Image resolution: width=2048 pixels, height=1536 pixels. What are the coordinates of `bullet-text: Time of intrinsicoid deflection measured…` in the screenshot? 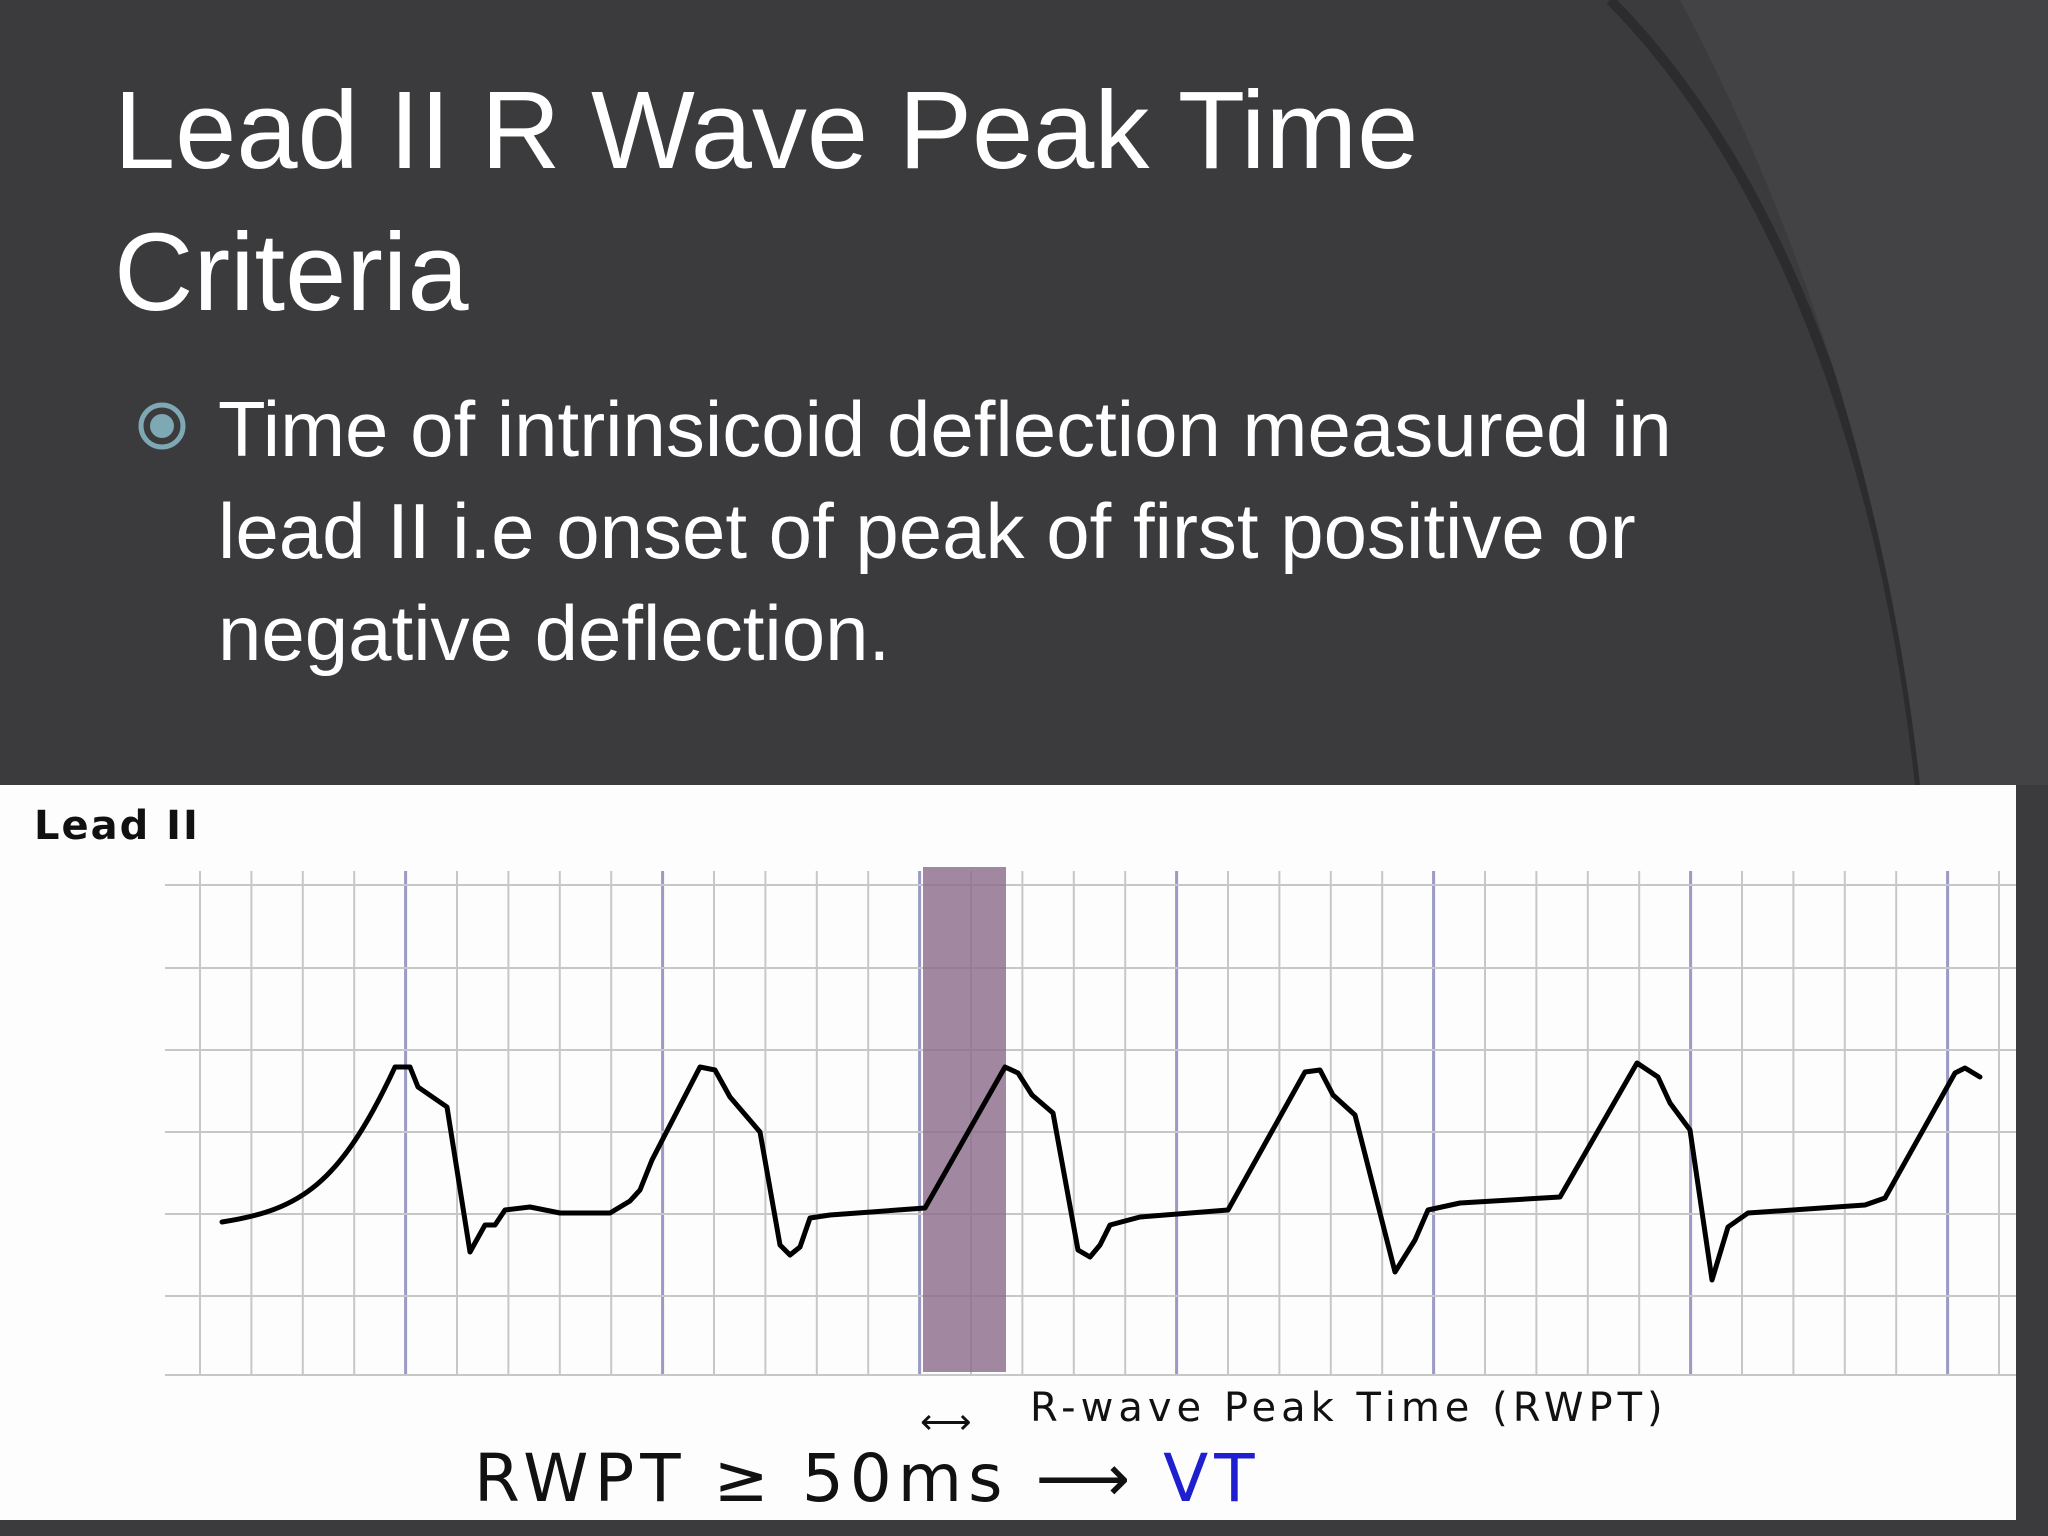 It's located at (945, 531).